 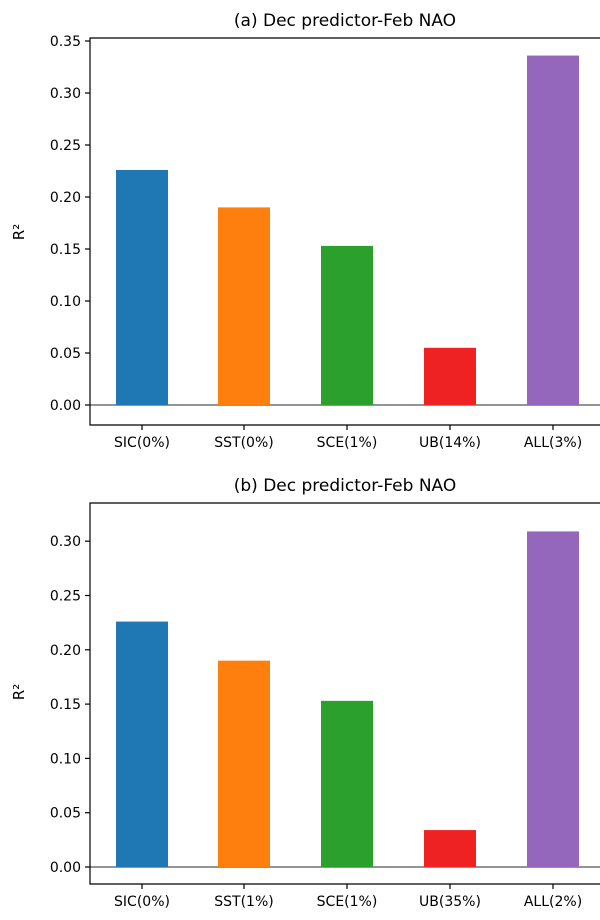 What do you see at coordinates (65, 354) in the screenshot?
I see `chart-a-ytick-label: 0.05` at bounding box center [65, 354].